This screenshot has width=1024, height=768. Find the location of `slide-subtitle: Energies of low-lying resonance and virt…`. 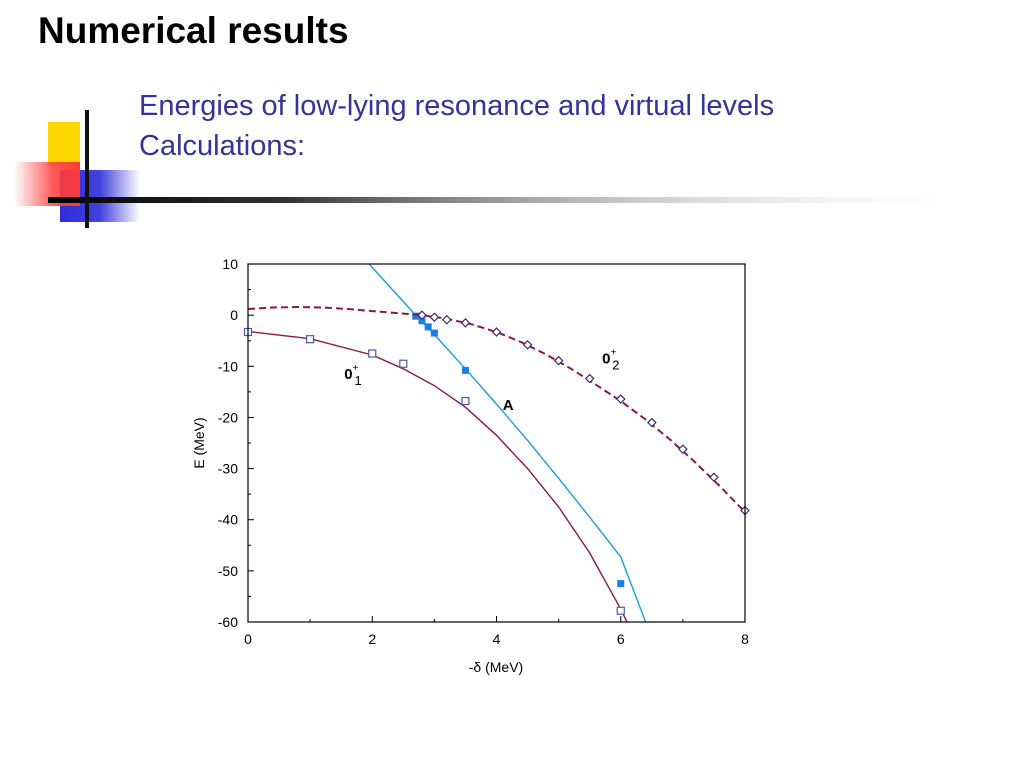

slide-subtitle: Energies of low-lying resonance and virt… is located at coordinates (456, 126).